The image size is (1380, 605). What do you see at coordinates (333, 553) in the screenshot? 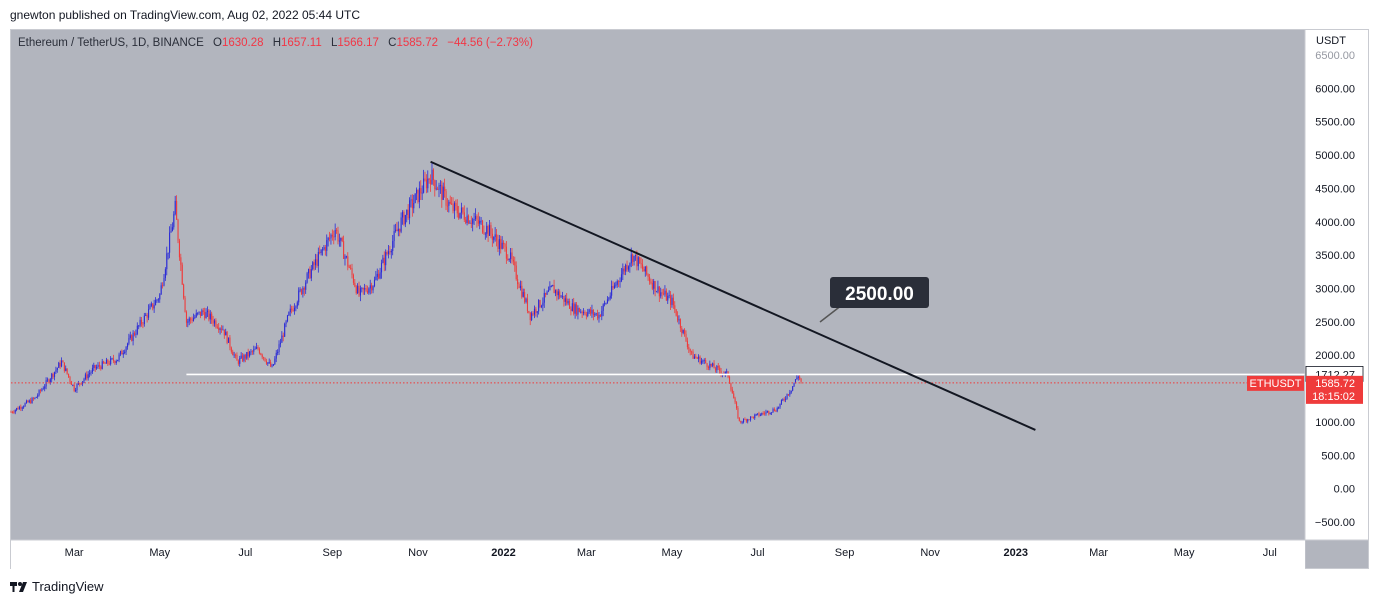
I see `x-tick-label: Sep` at bounding box center [333, 553].